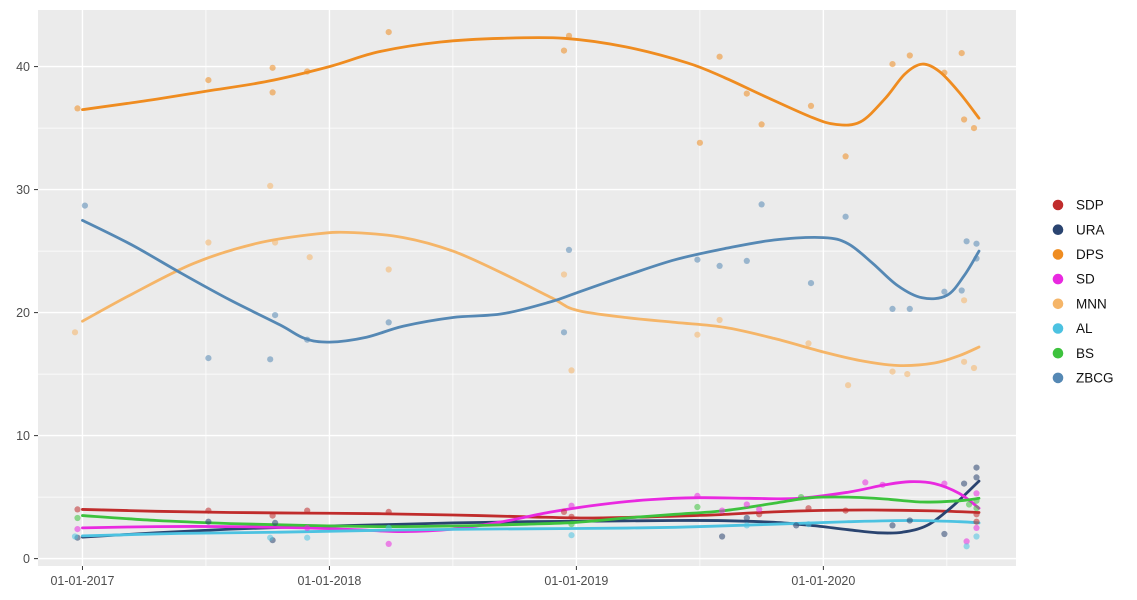 This screenshot has height=600, width=1137. I want to click on y-tick-label: 10, so click(23, 436).